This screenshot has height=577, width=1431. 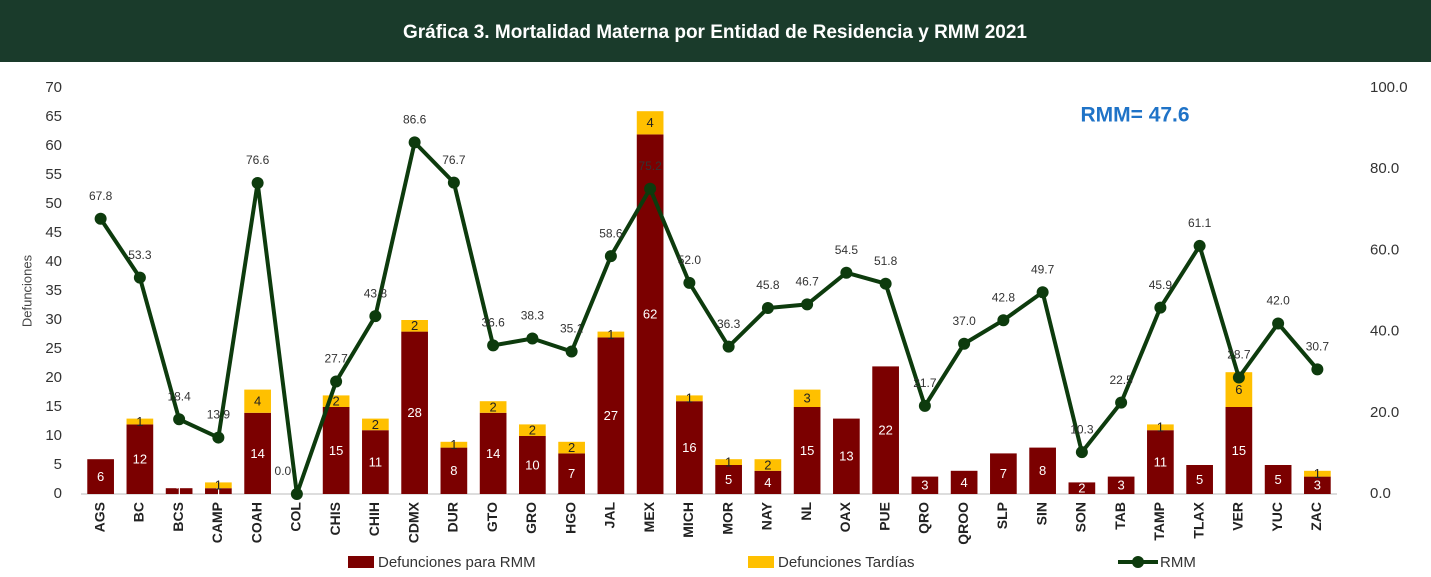 What do you see at coordinates (1239, 355) in the screenshot?
I see `line-label: 28.7` at bounding box center [1239, 355].